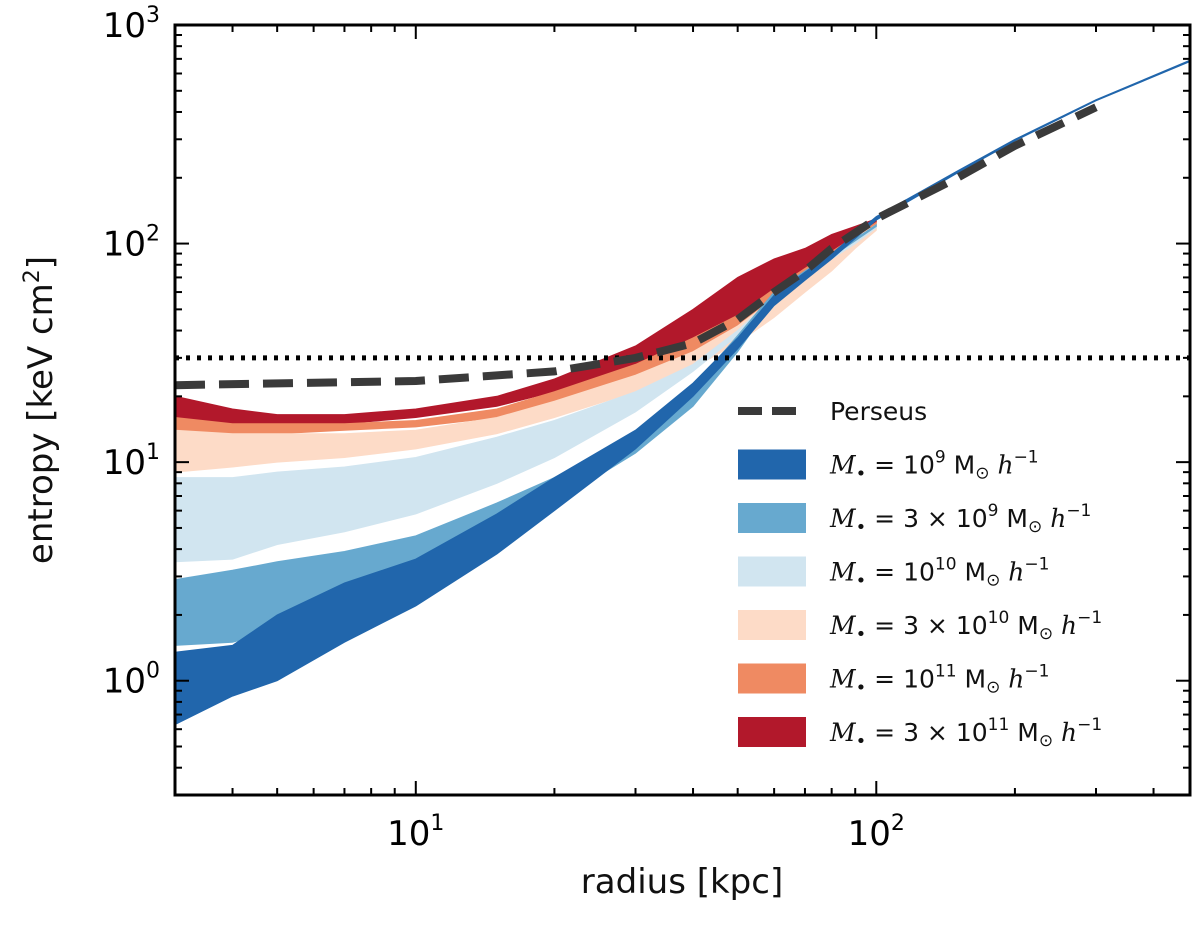 This screenshot has width=1200, height=926. I want to click on x-axis-label: radius [kpc], so click(682, 882).